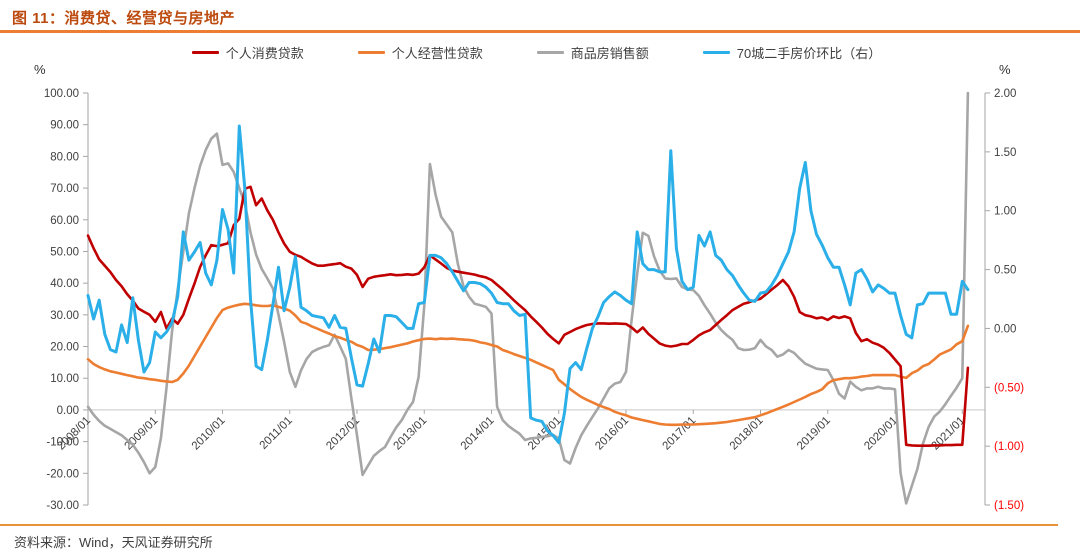 The image size is (1080, 555). I want to click on right-axis-tick-label: 1.50, so click(1005, 153).